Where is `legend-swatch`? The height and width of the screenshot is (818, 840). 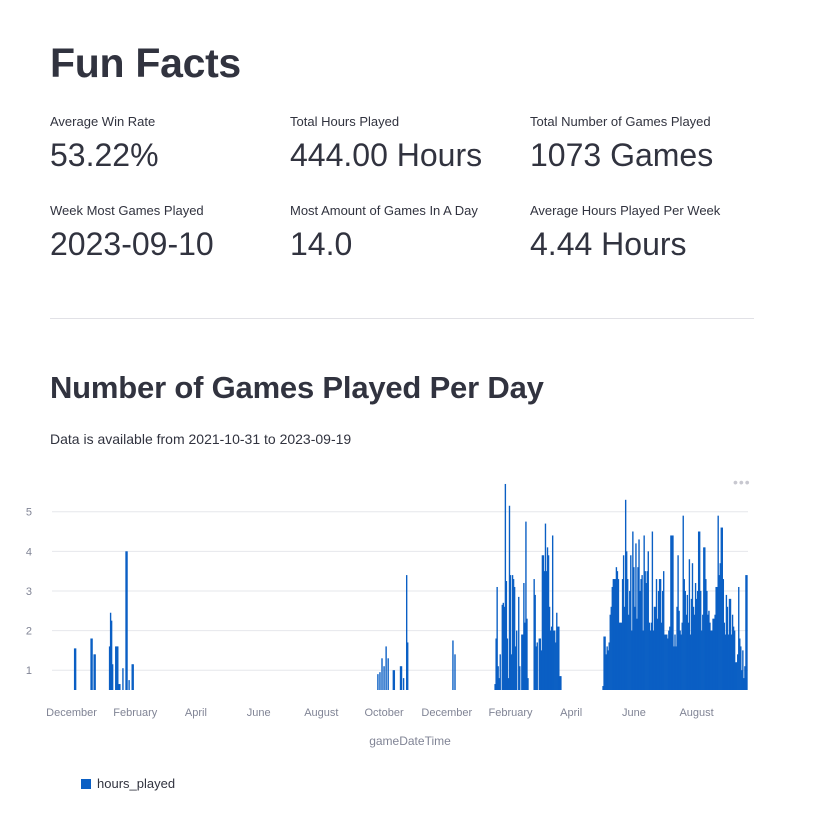 legend-swatch is located at coordinates (86, 783).